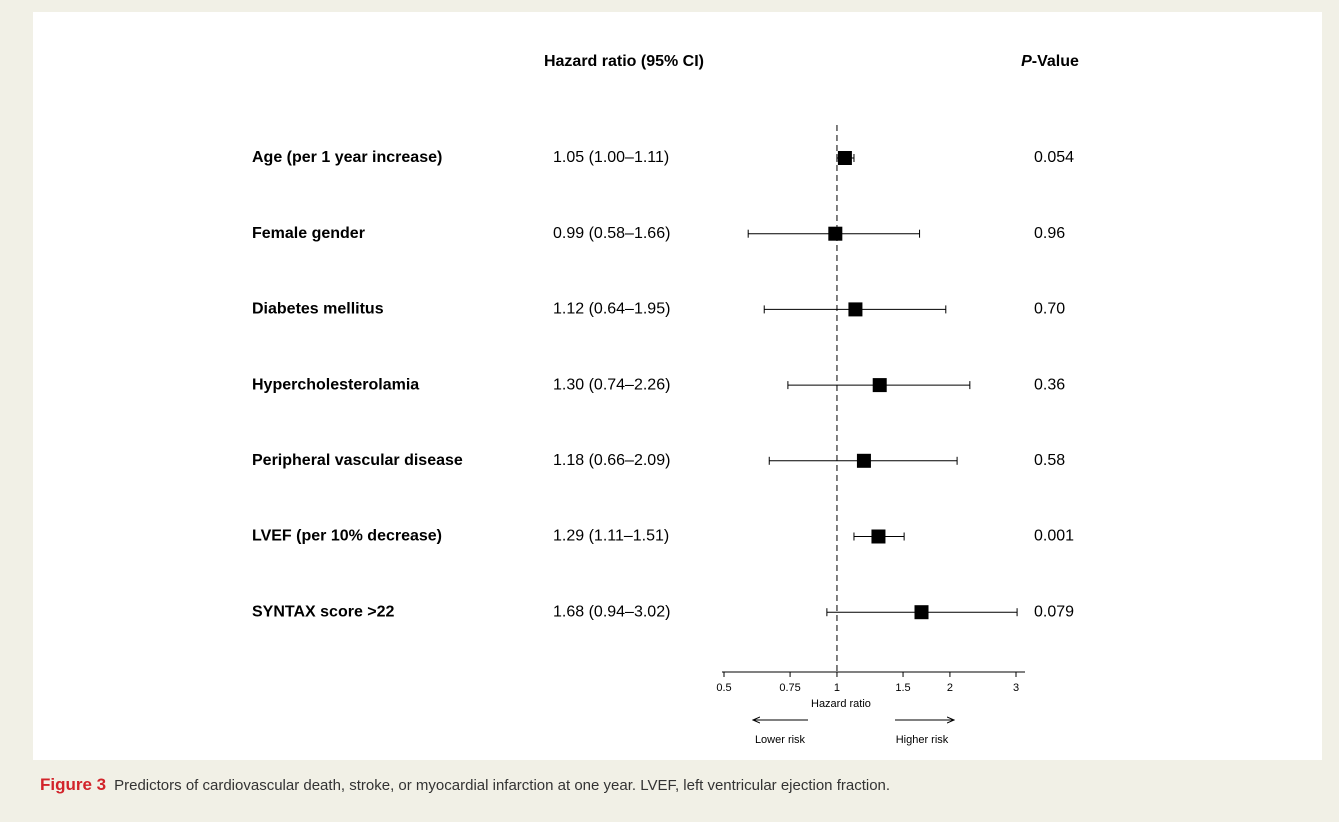 The width and height of the screenshot is (1339, 822). What do you see at coordinates (1054, 536) in the screenshot?
I see `p-value: 0.001` at bounding box center [1054, 536].